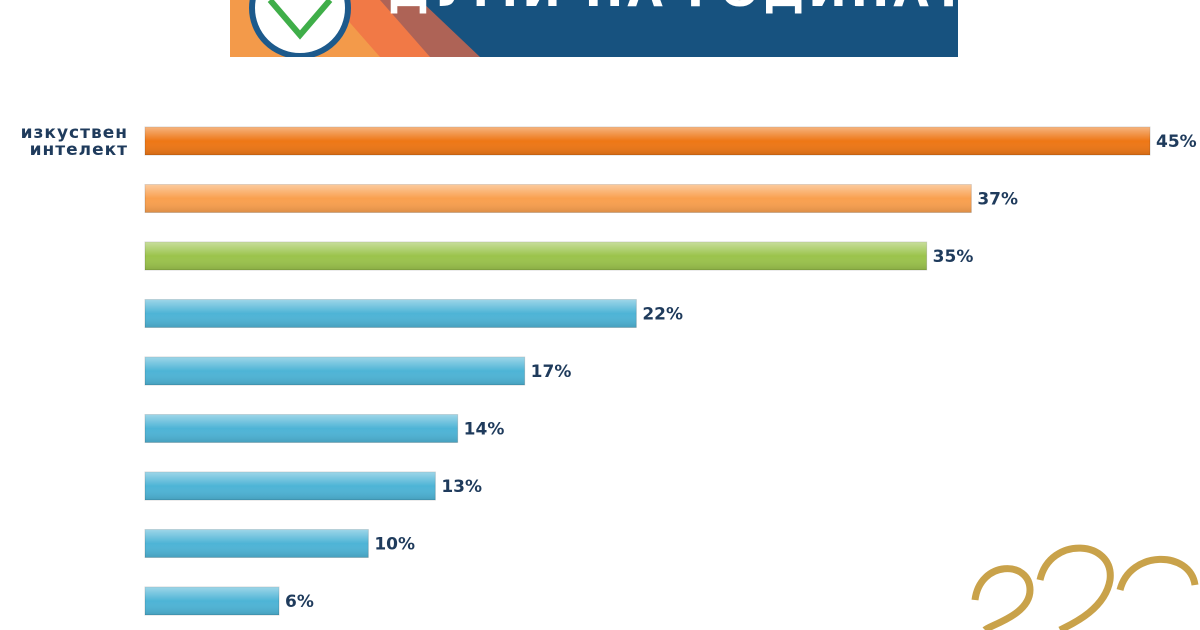  Describe the element at coordinates (394, 545) in the screenshot. I see `value-label: 10%` at that location.